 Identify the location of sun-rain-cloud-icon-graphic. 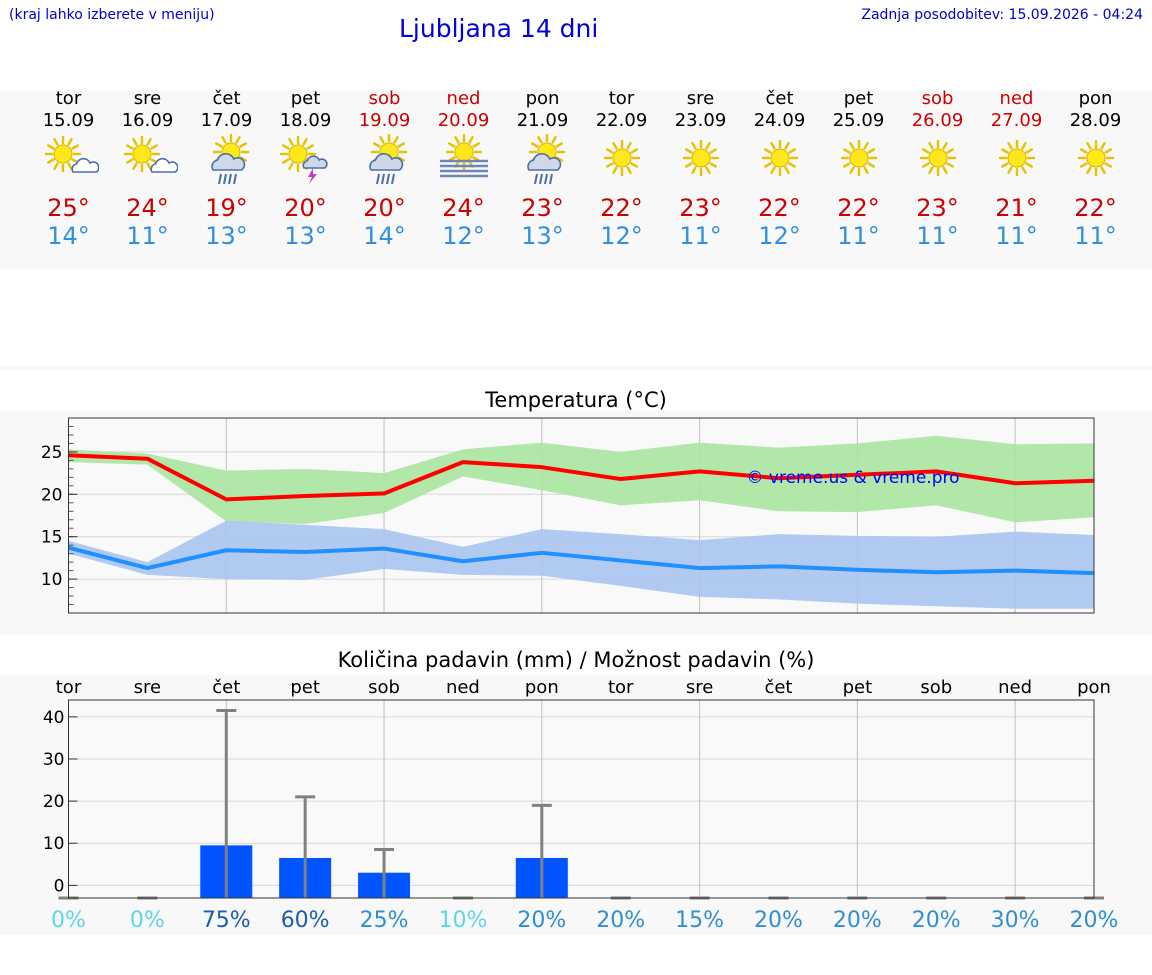
(387, 159).